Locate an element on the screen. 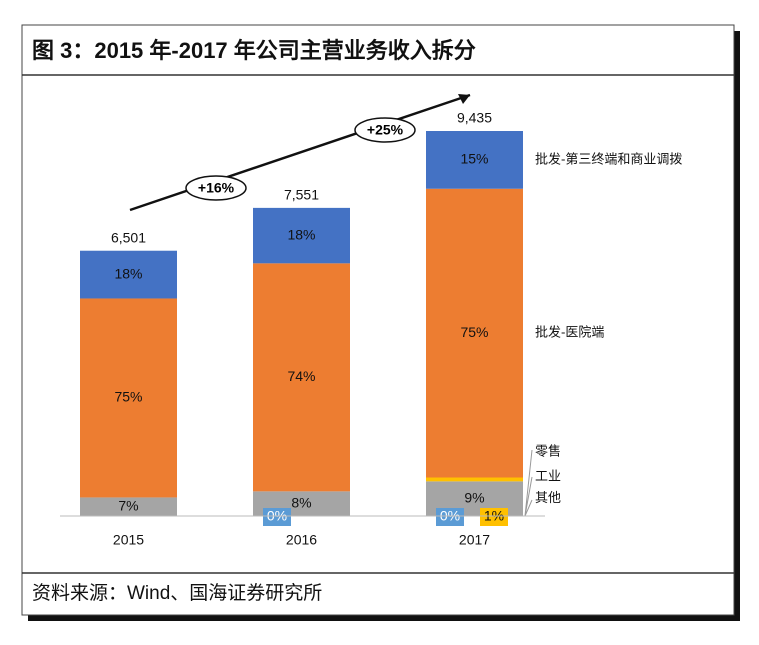 The image size is (759, 645). annotation: +25% is located at coordinates (385, 130).